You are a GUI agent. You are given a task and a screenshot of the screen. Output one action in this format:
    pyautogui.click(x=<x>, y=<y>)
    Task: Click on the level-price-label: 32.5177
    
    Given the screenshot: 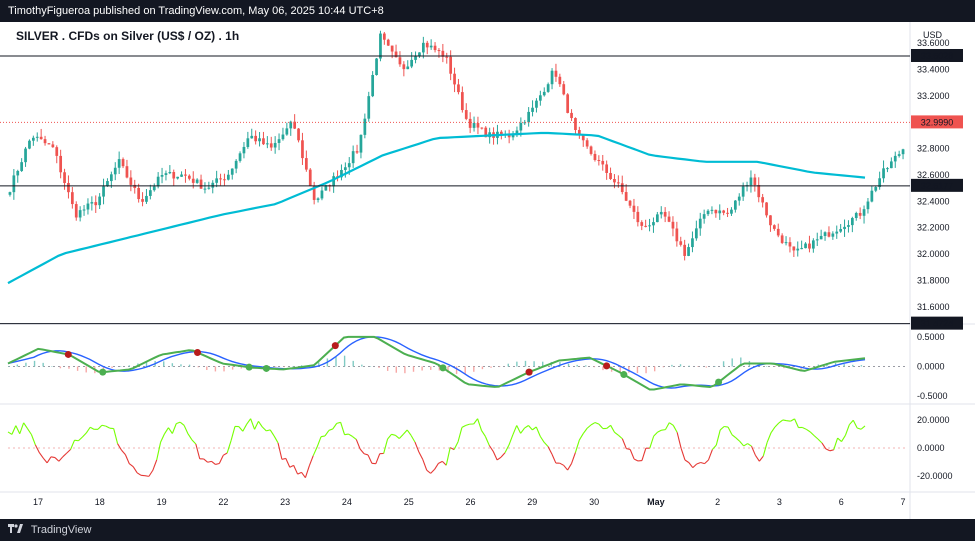 What is the action you would take?
    pyautogui.click(x=937, y=186)
    